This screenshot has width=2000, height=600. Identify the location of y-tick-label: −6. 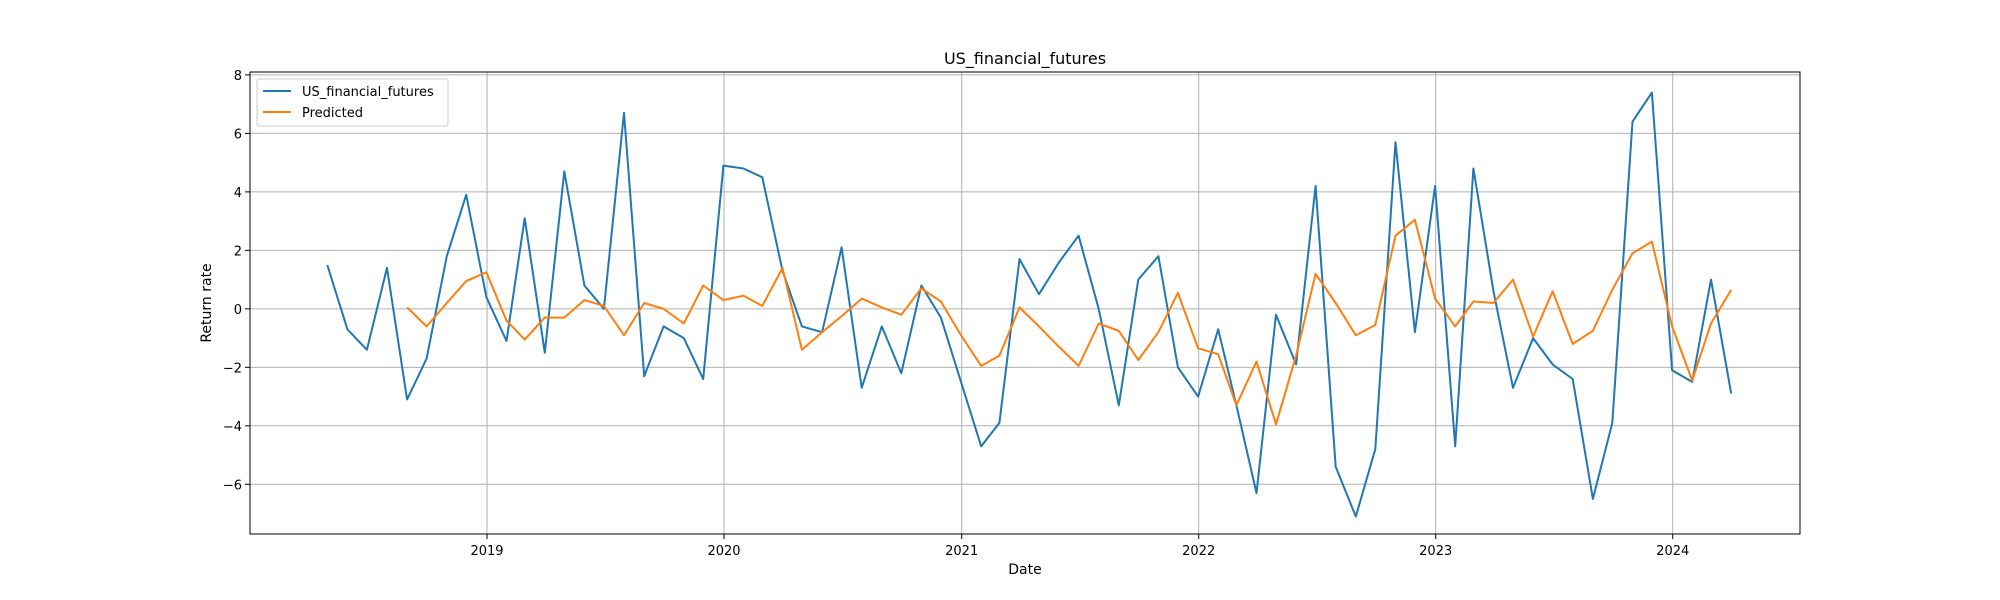
(232, 485).